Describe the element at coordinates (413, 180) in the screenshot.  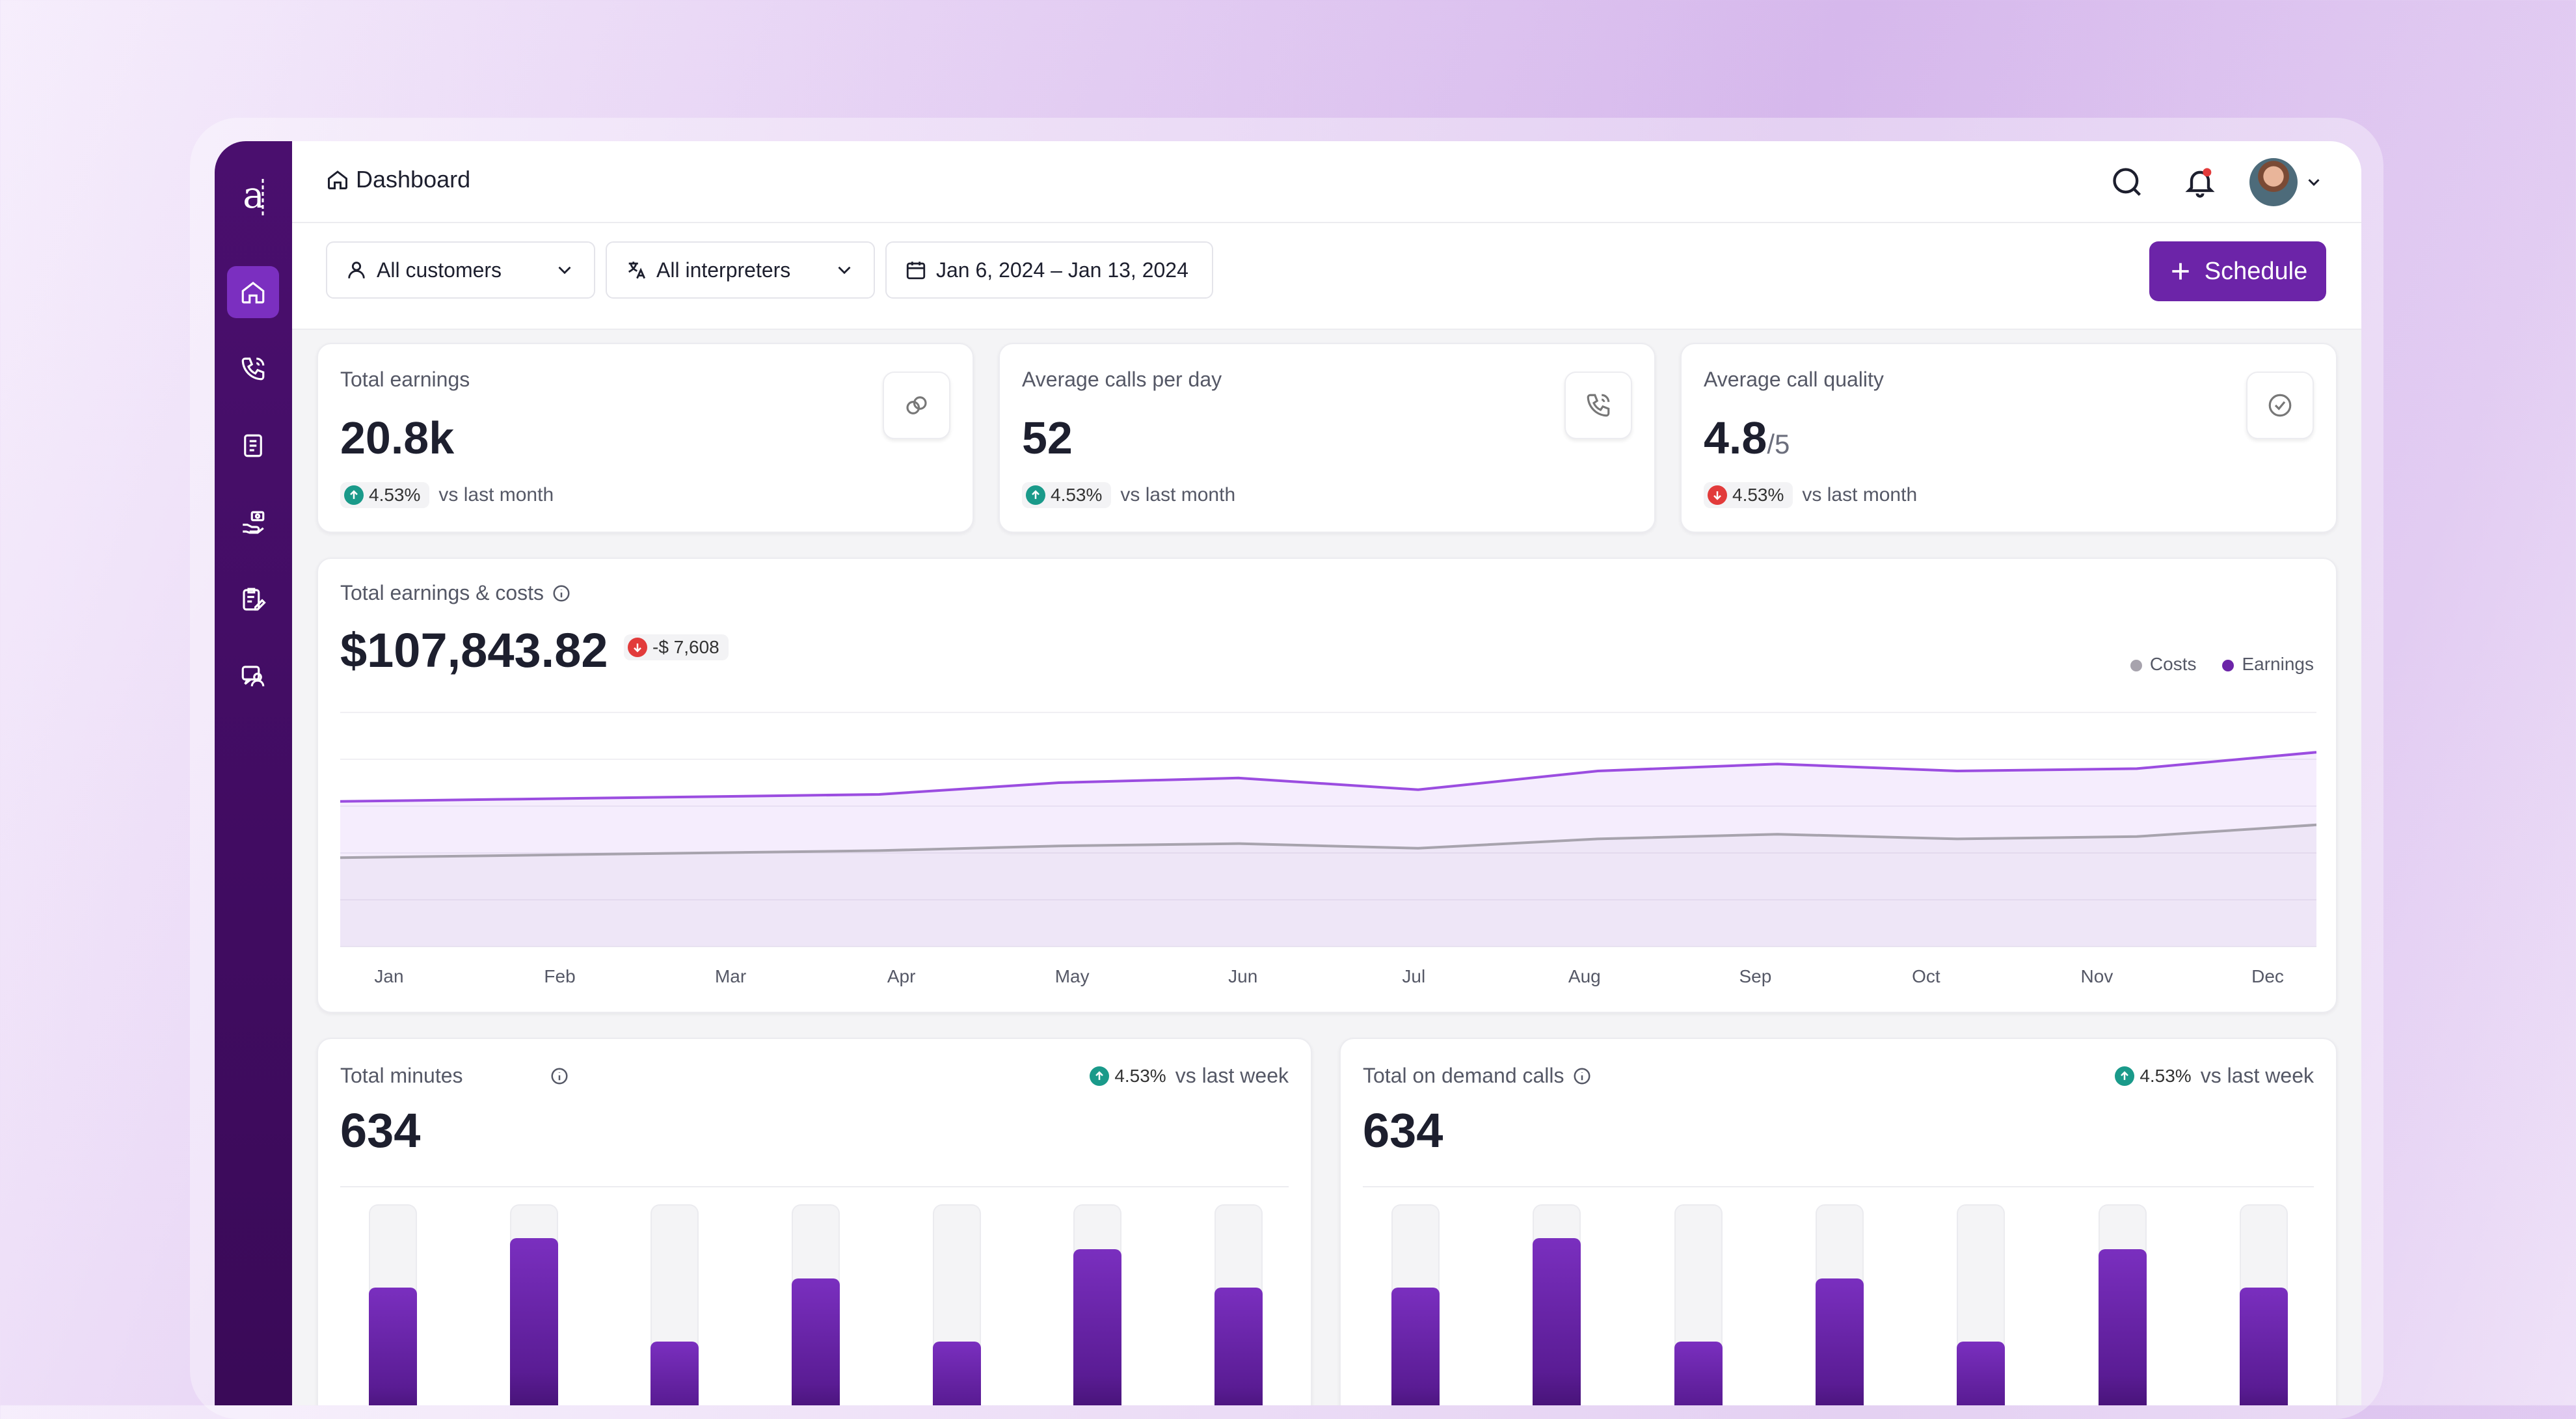
I see `breadcrumb-label: Dashboard` at that location.